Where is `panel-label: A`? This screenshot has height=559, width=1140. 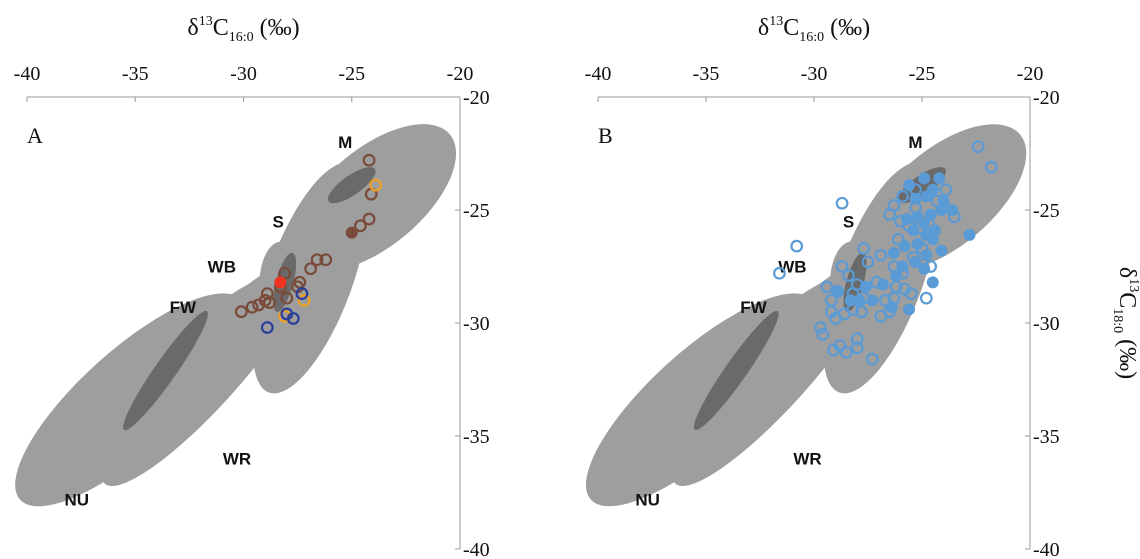 panel-label: A is located at coordinates (35, 135).